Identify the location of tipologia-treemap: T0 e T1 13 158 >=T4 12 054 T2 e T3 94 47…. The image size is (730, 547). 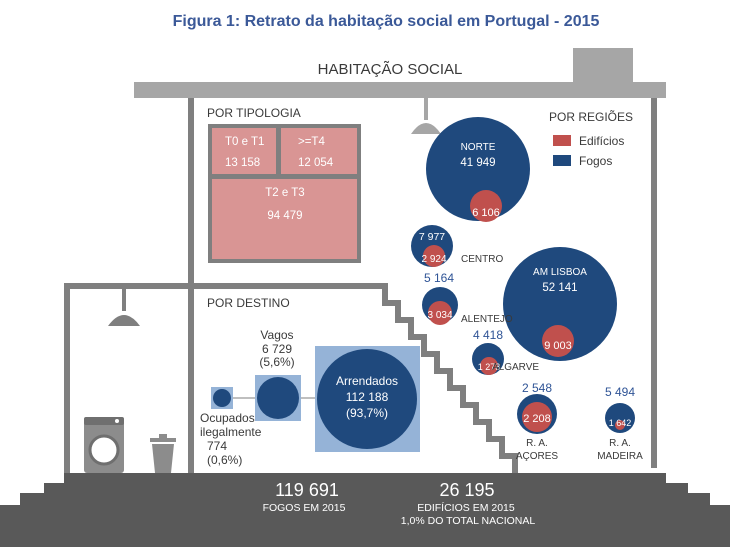
(284, 193).